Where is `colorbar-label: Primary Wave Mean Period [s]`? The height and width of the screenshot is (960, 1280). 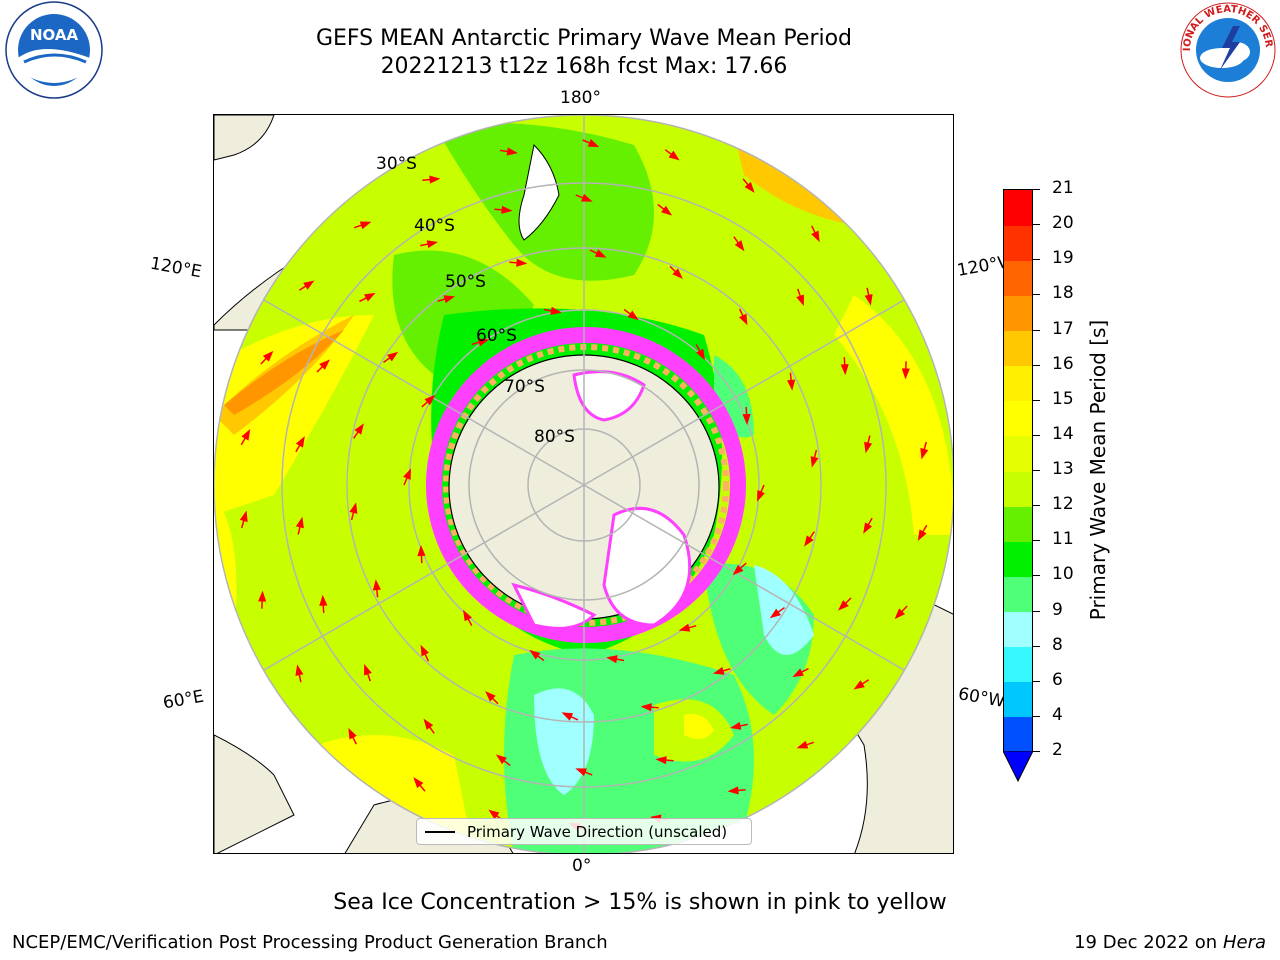
colorbar-label: Primary Wave Mean Period [s] is located at coordinates (1098, 470).